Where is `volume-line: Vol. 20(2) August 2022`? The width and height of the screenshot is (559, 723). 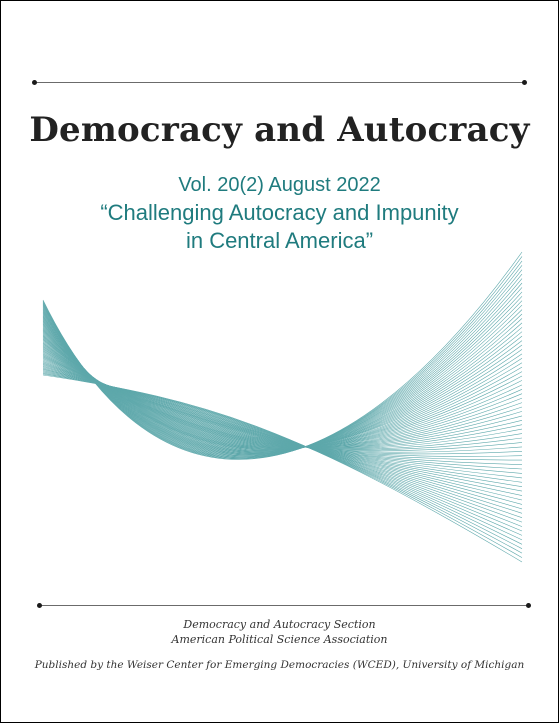 volume-line: Vol. 20(2) August 2022 is located at coordinates (279, 185).